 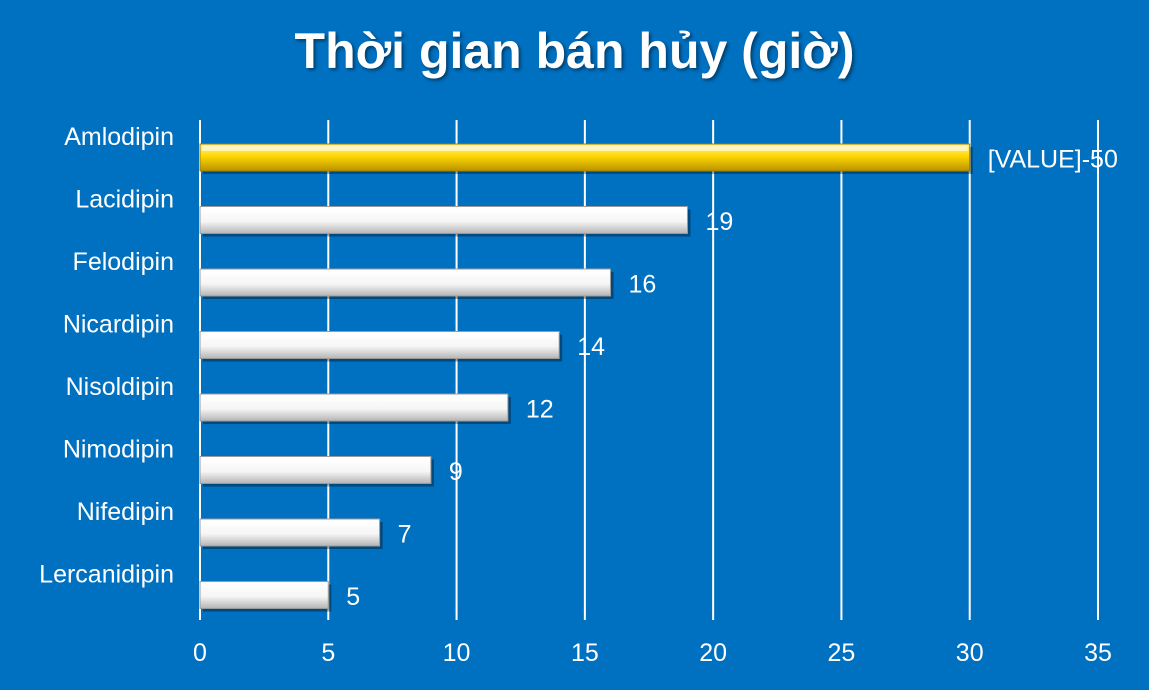 I want to click on chart-title: Thời gian bán hủy (giờ), so click(x=574, y=51).